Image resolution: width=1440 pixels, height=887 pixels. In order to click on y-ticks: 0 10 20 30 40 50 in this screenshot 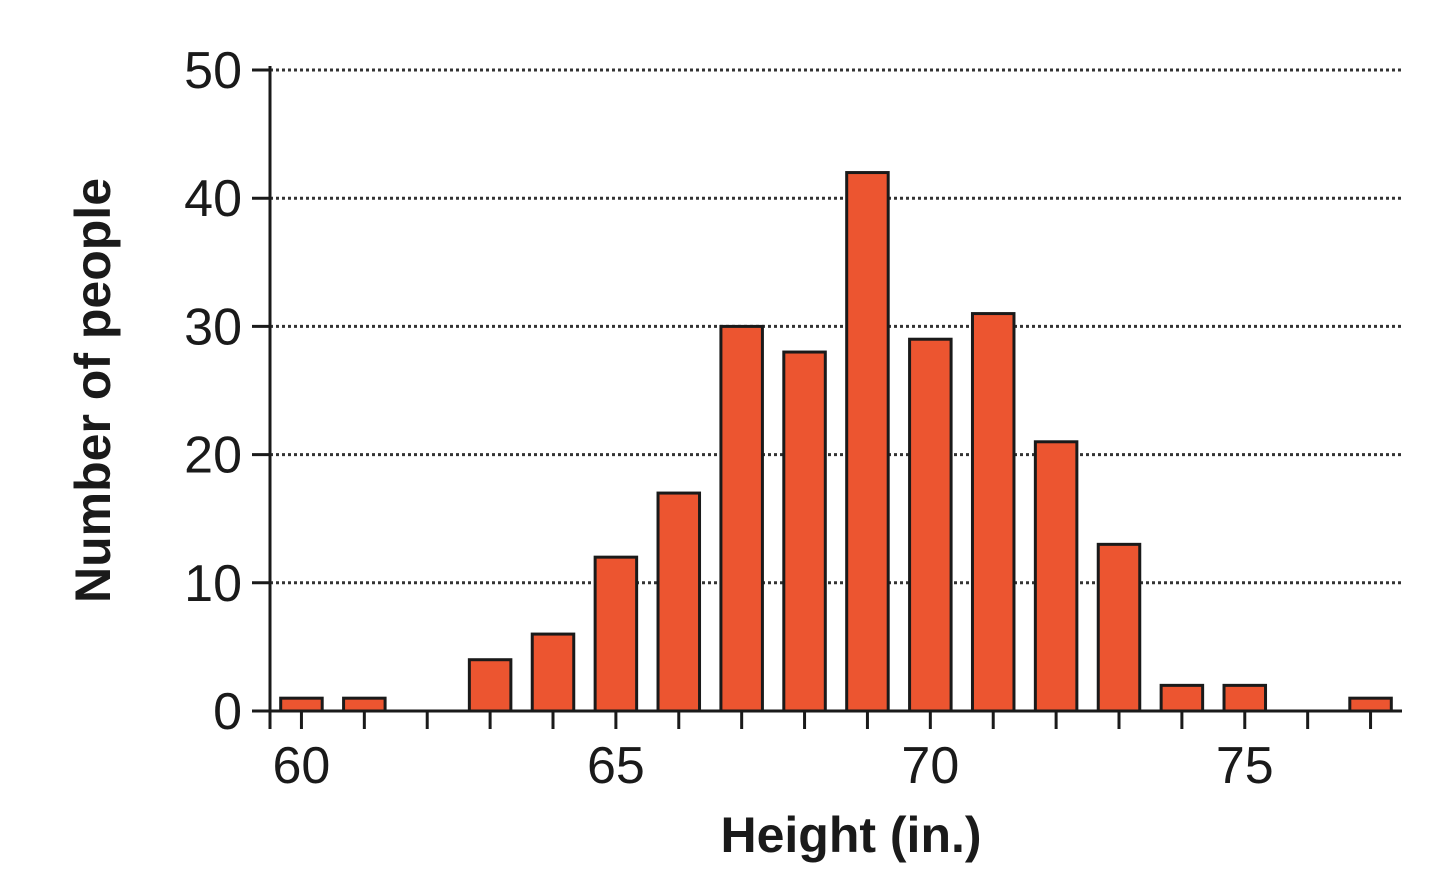, I will do `click(227, 391)`.